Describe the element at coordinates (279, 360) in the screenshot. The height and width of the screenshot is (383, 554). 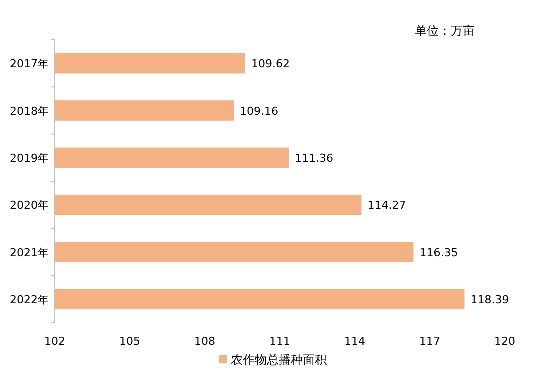
I see `legend-label: 农作物总播种面积` at that location.